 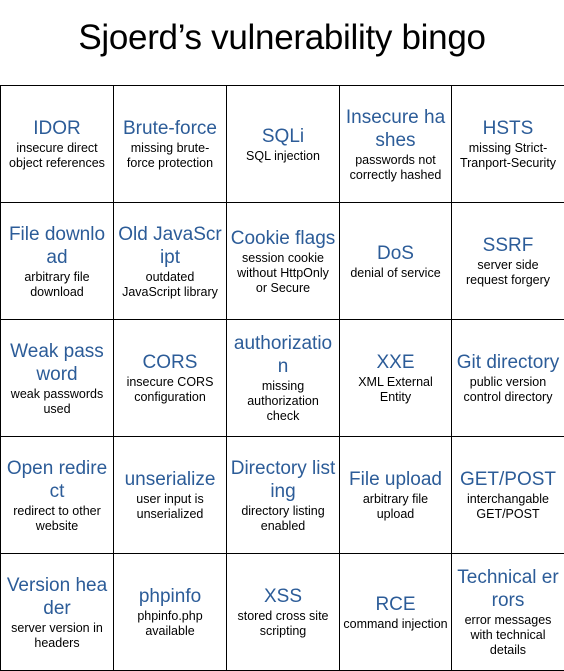 I want to click on cell-heading: Old JavaScript, so click(x=170, y=245).